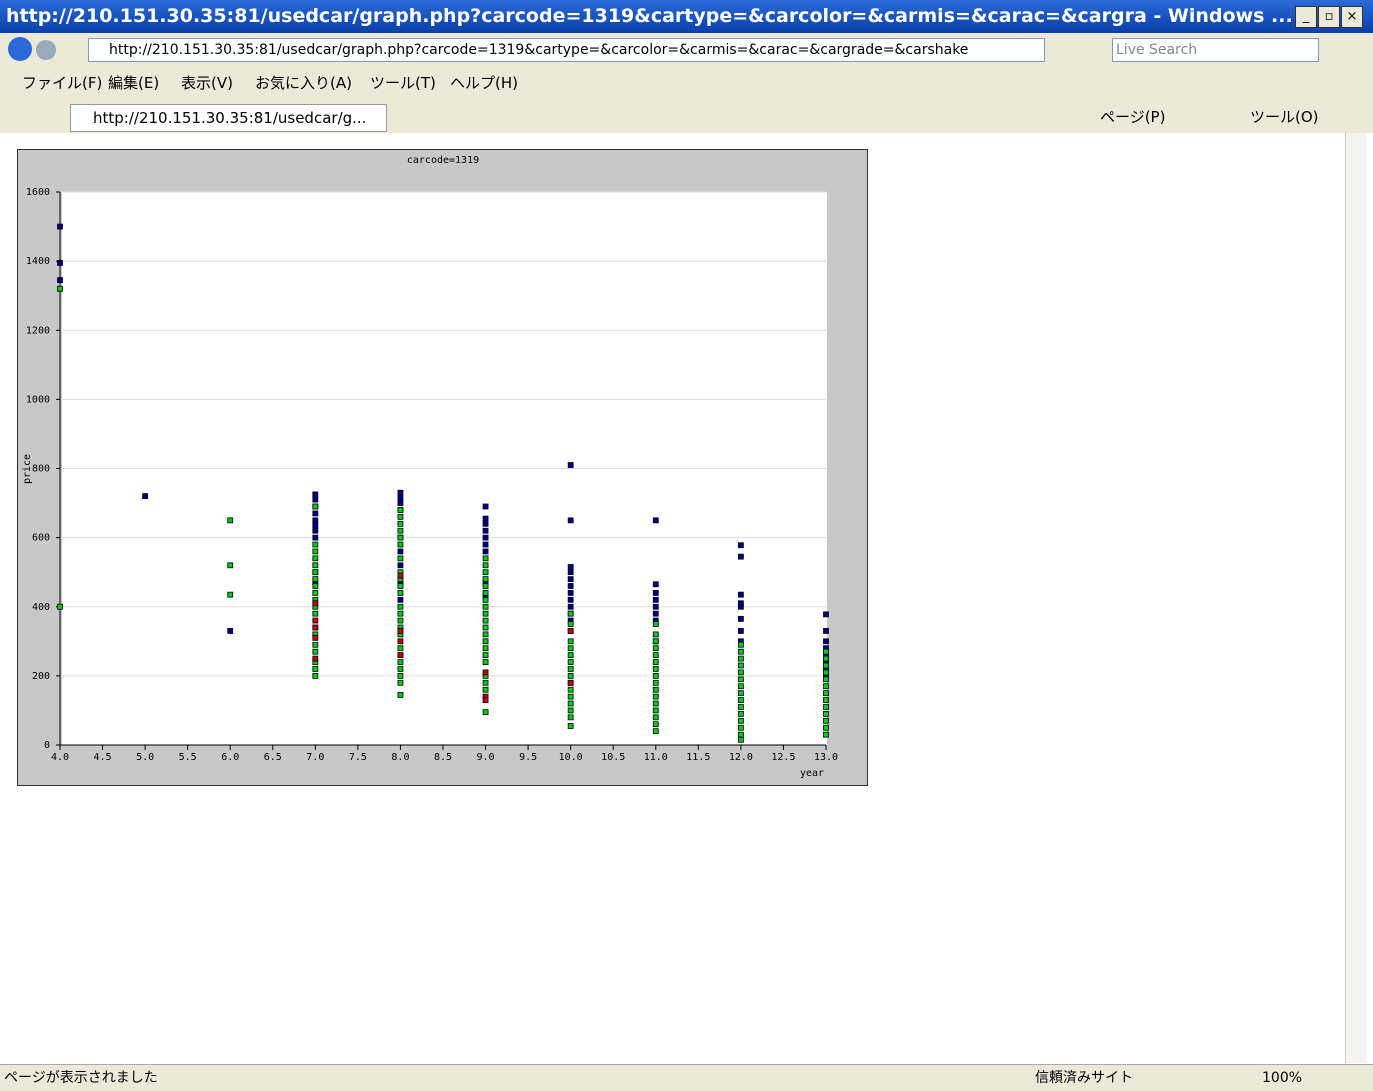 This screenshot has height=1091, width=1373. I want to click on zoom: 100%, so click(1282, 1078).